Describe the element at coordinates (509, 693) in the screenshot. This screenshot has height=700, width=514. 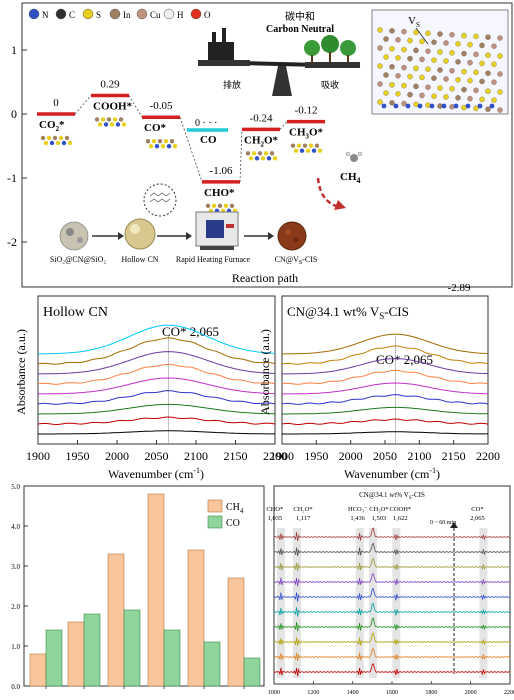
I see `stack-x-tick-label: 2200` at that location.